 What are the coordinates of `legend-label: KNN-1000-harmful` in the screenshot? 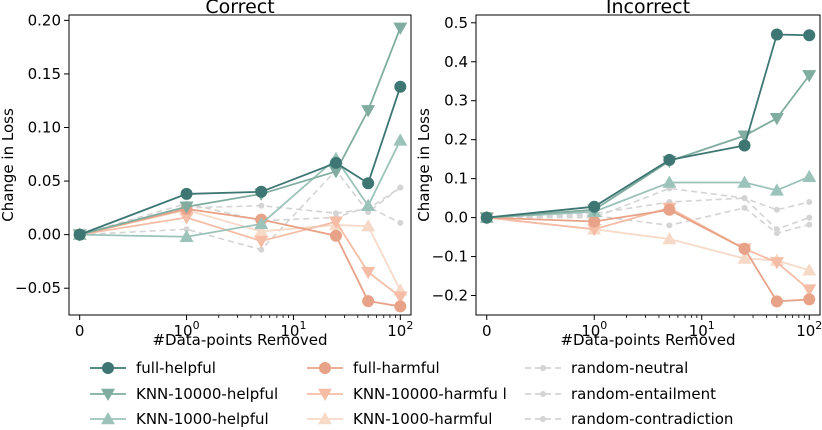 It's located at (422, 419).